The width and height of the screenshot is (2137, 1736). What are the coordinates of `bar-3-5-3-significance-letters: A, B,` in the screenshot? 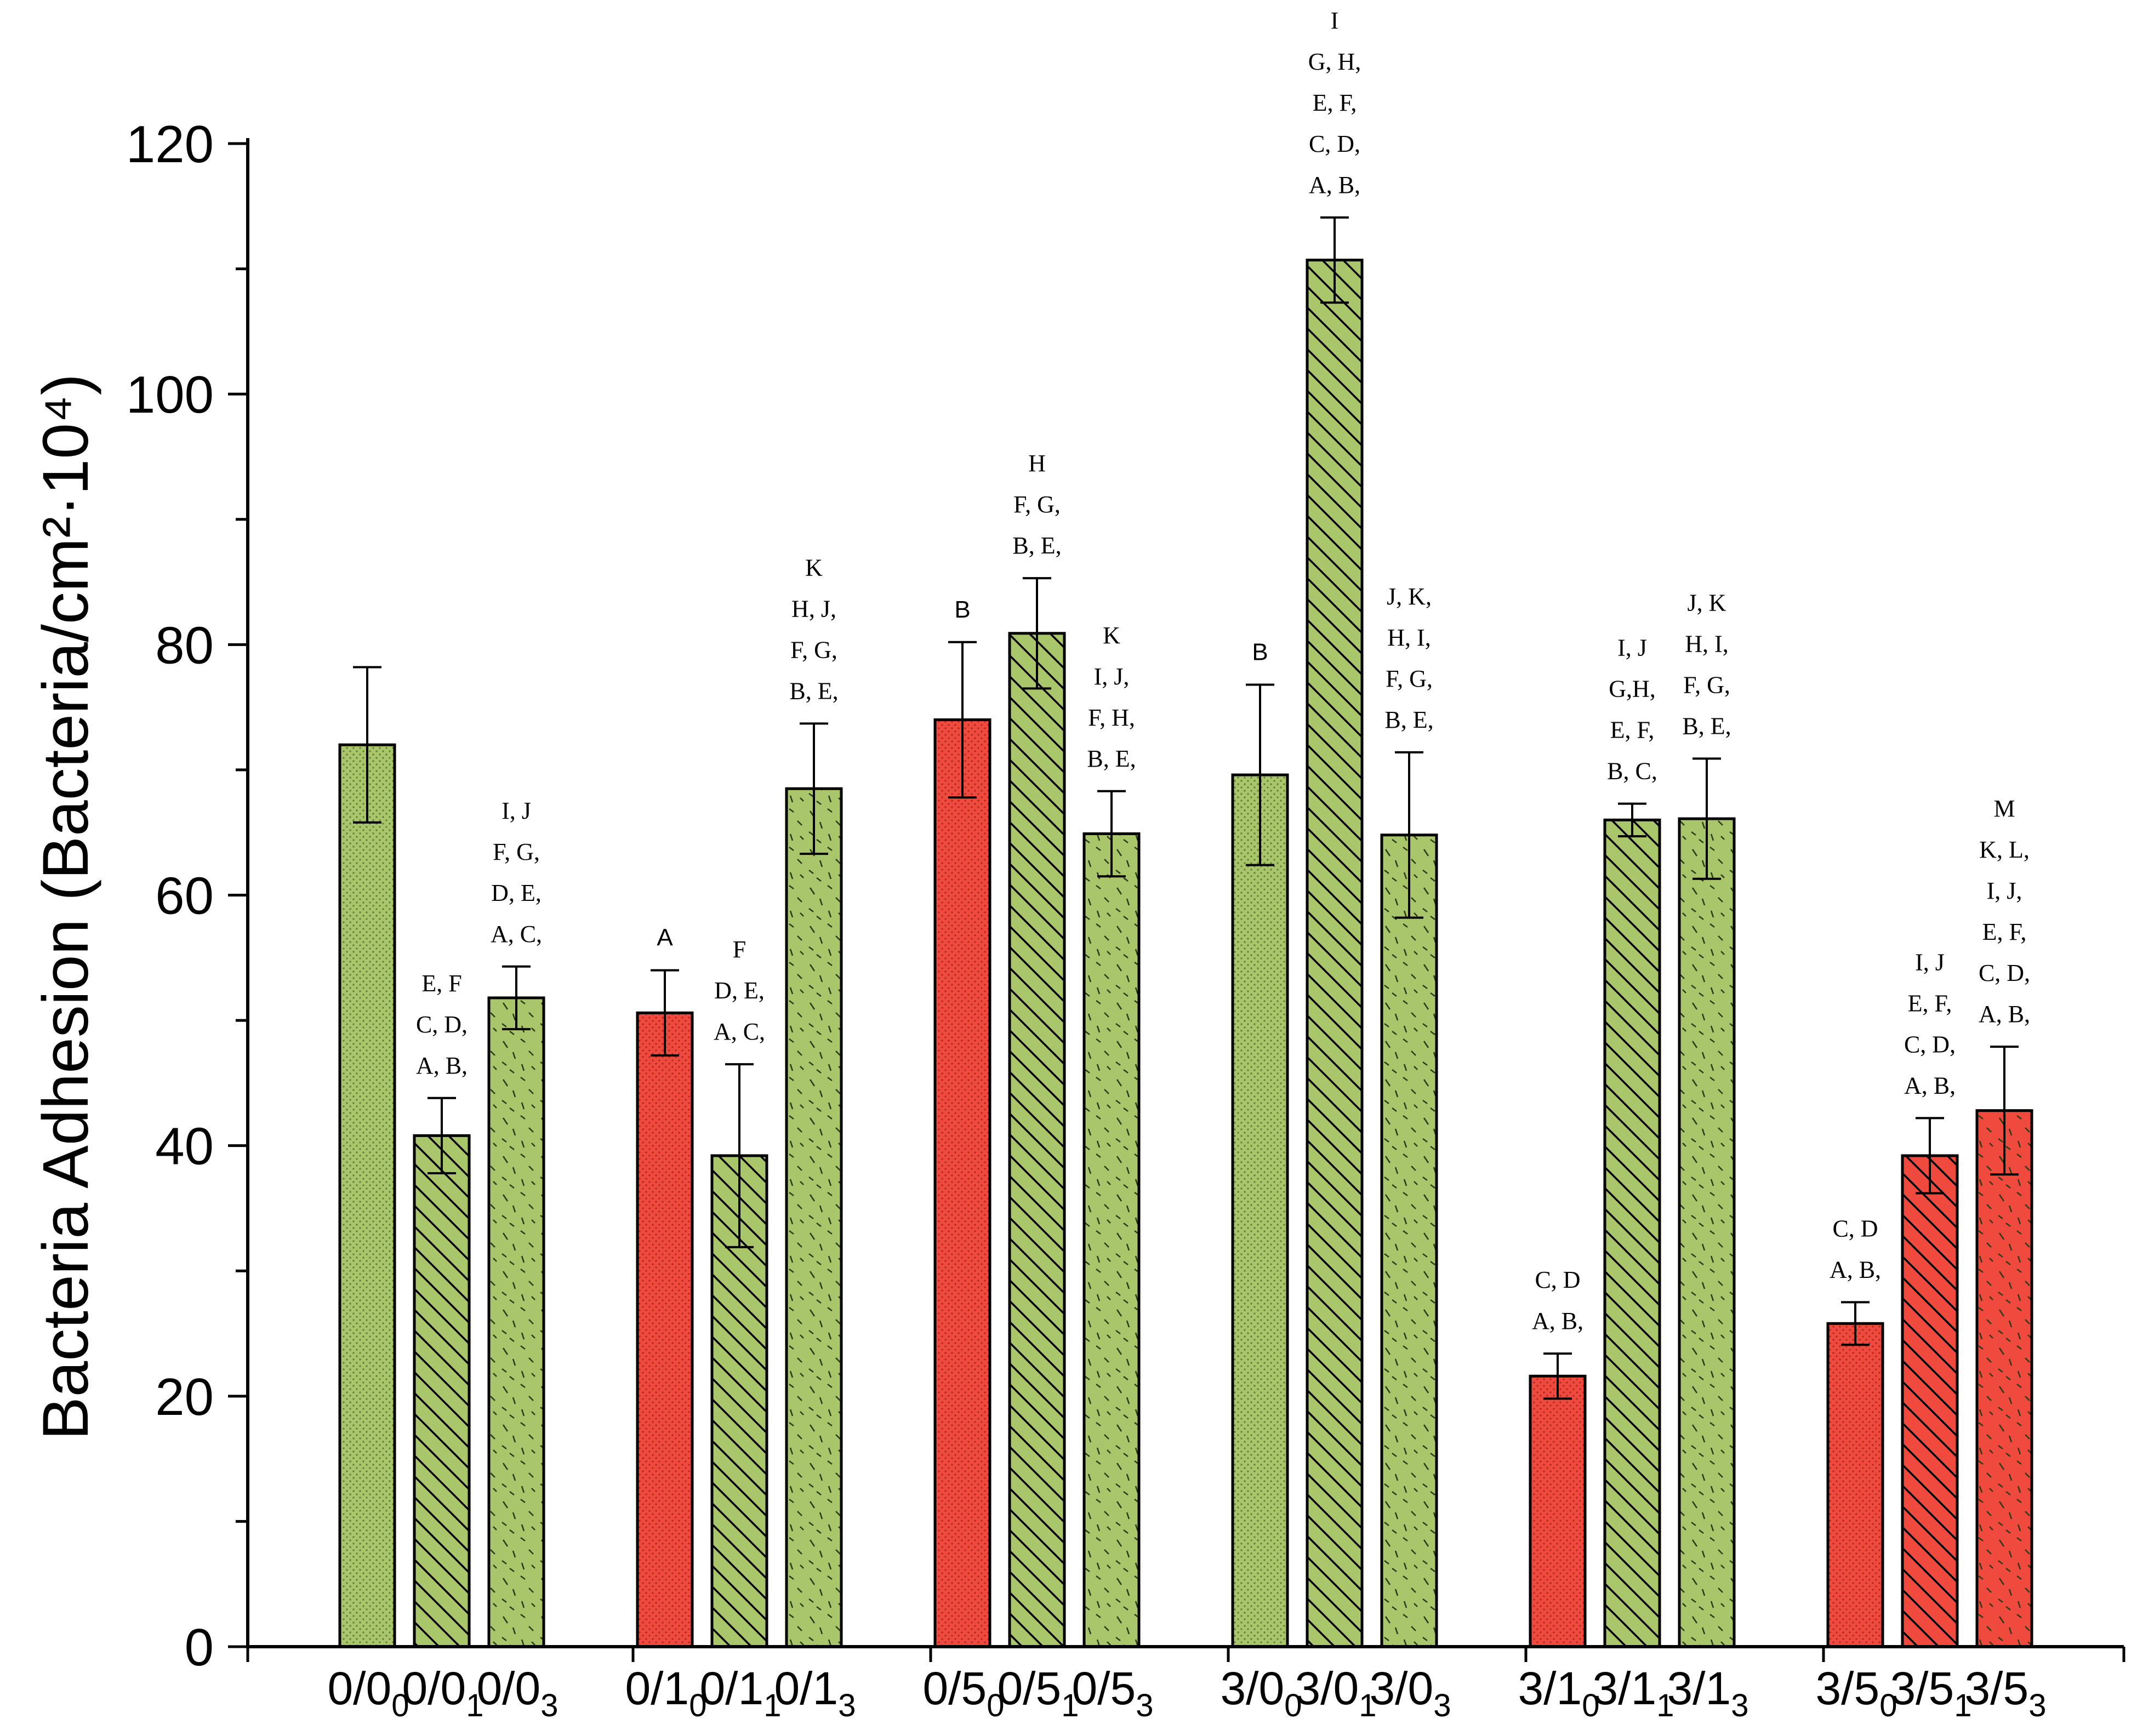 It's located at (2004, 1014).